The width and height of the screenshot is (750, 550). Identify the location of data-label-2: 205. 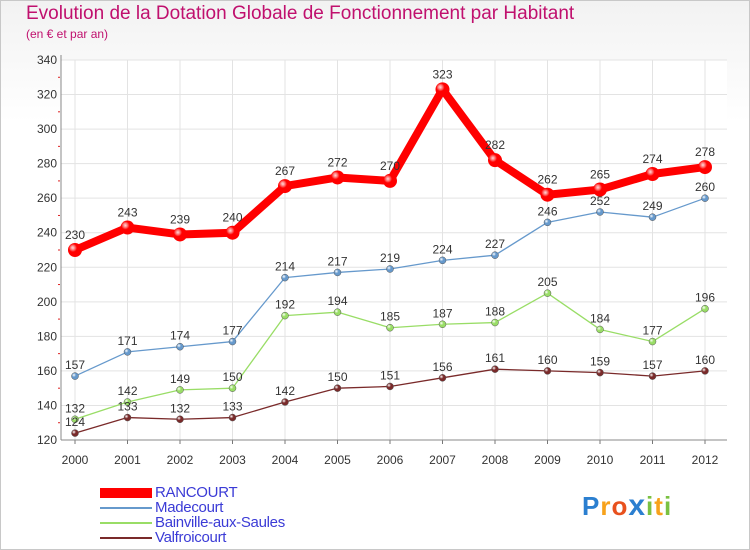
(547, 282).